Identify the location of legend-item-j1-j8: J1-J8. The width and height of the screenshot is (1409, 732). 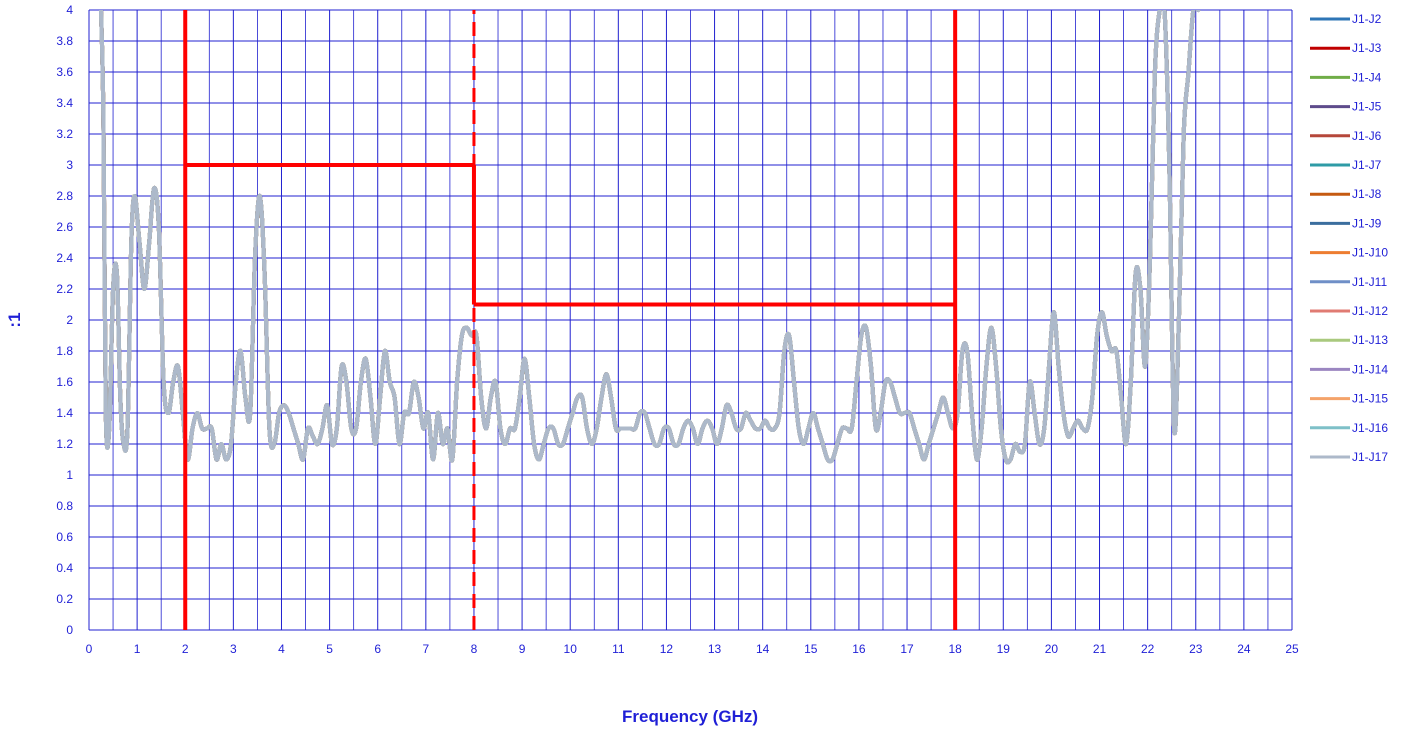
(1346, 194).